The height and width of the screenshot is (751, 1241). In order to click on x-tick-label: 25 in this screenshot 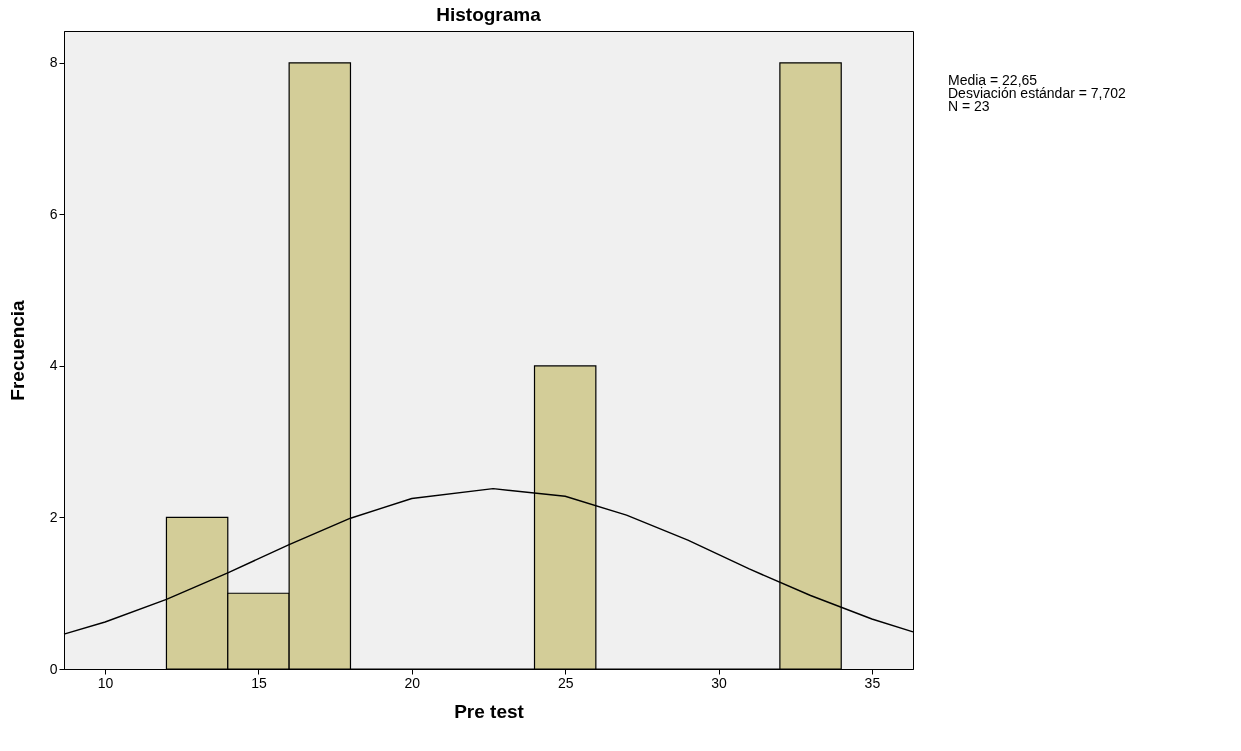, I will do `click(565, 682)`.